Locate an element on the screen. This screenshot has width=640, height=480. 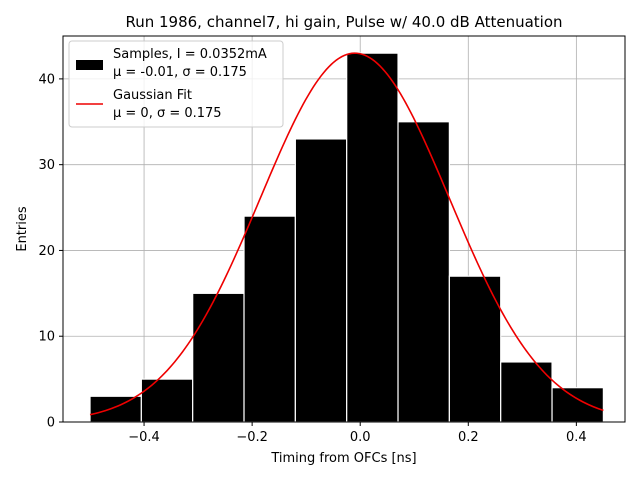
x-tick-label: 0.0 is located at coordinates (360, 437).